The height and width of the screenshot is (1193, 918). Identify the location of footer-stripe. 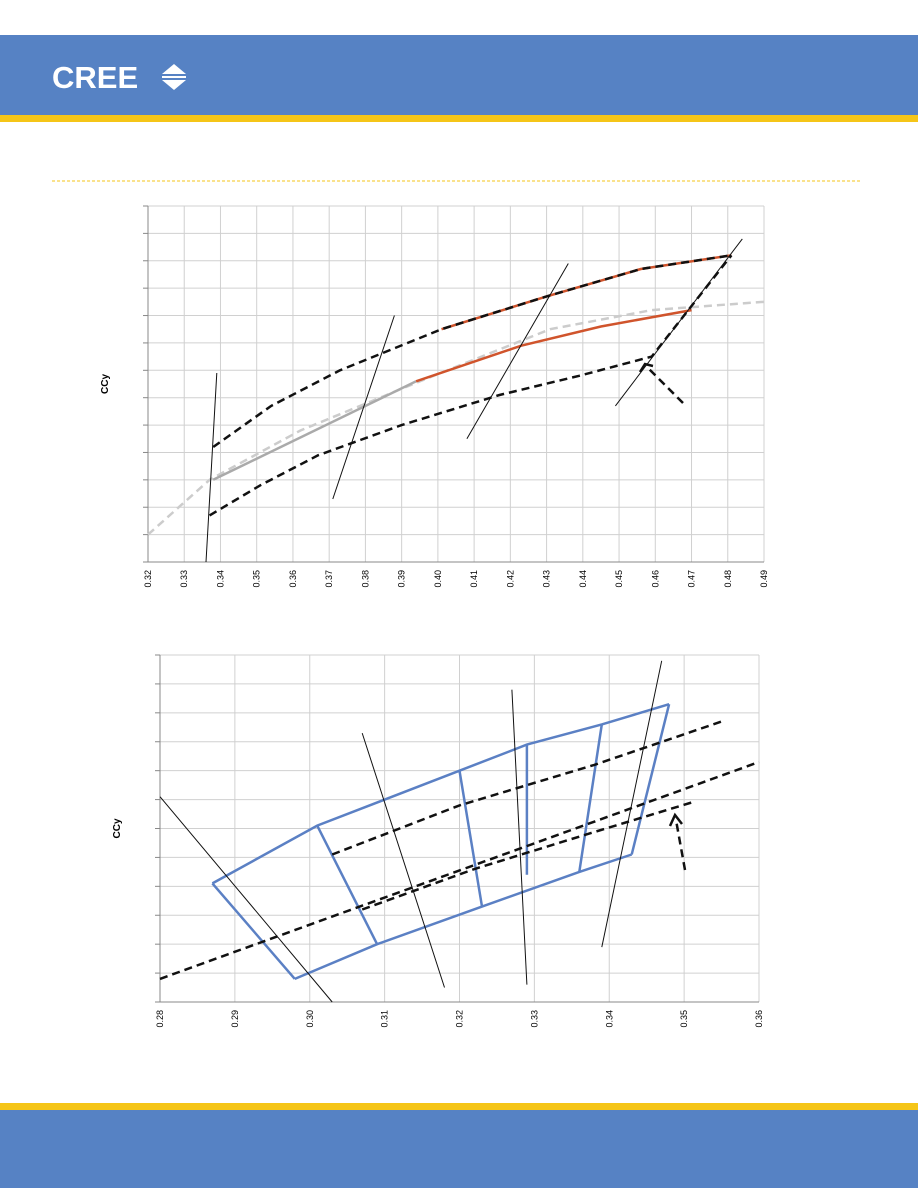
(459, 1106).